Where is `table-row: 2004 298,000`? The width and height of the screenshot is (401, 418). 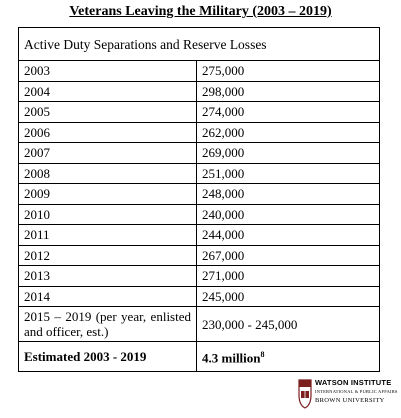 table-row: 2004 298,000 is located at coordinates (199, 91).